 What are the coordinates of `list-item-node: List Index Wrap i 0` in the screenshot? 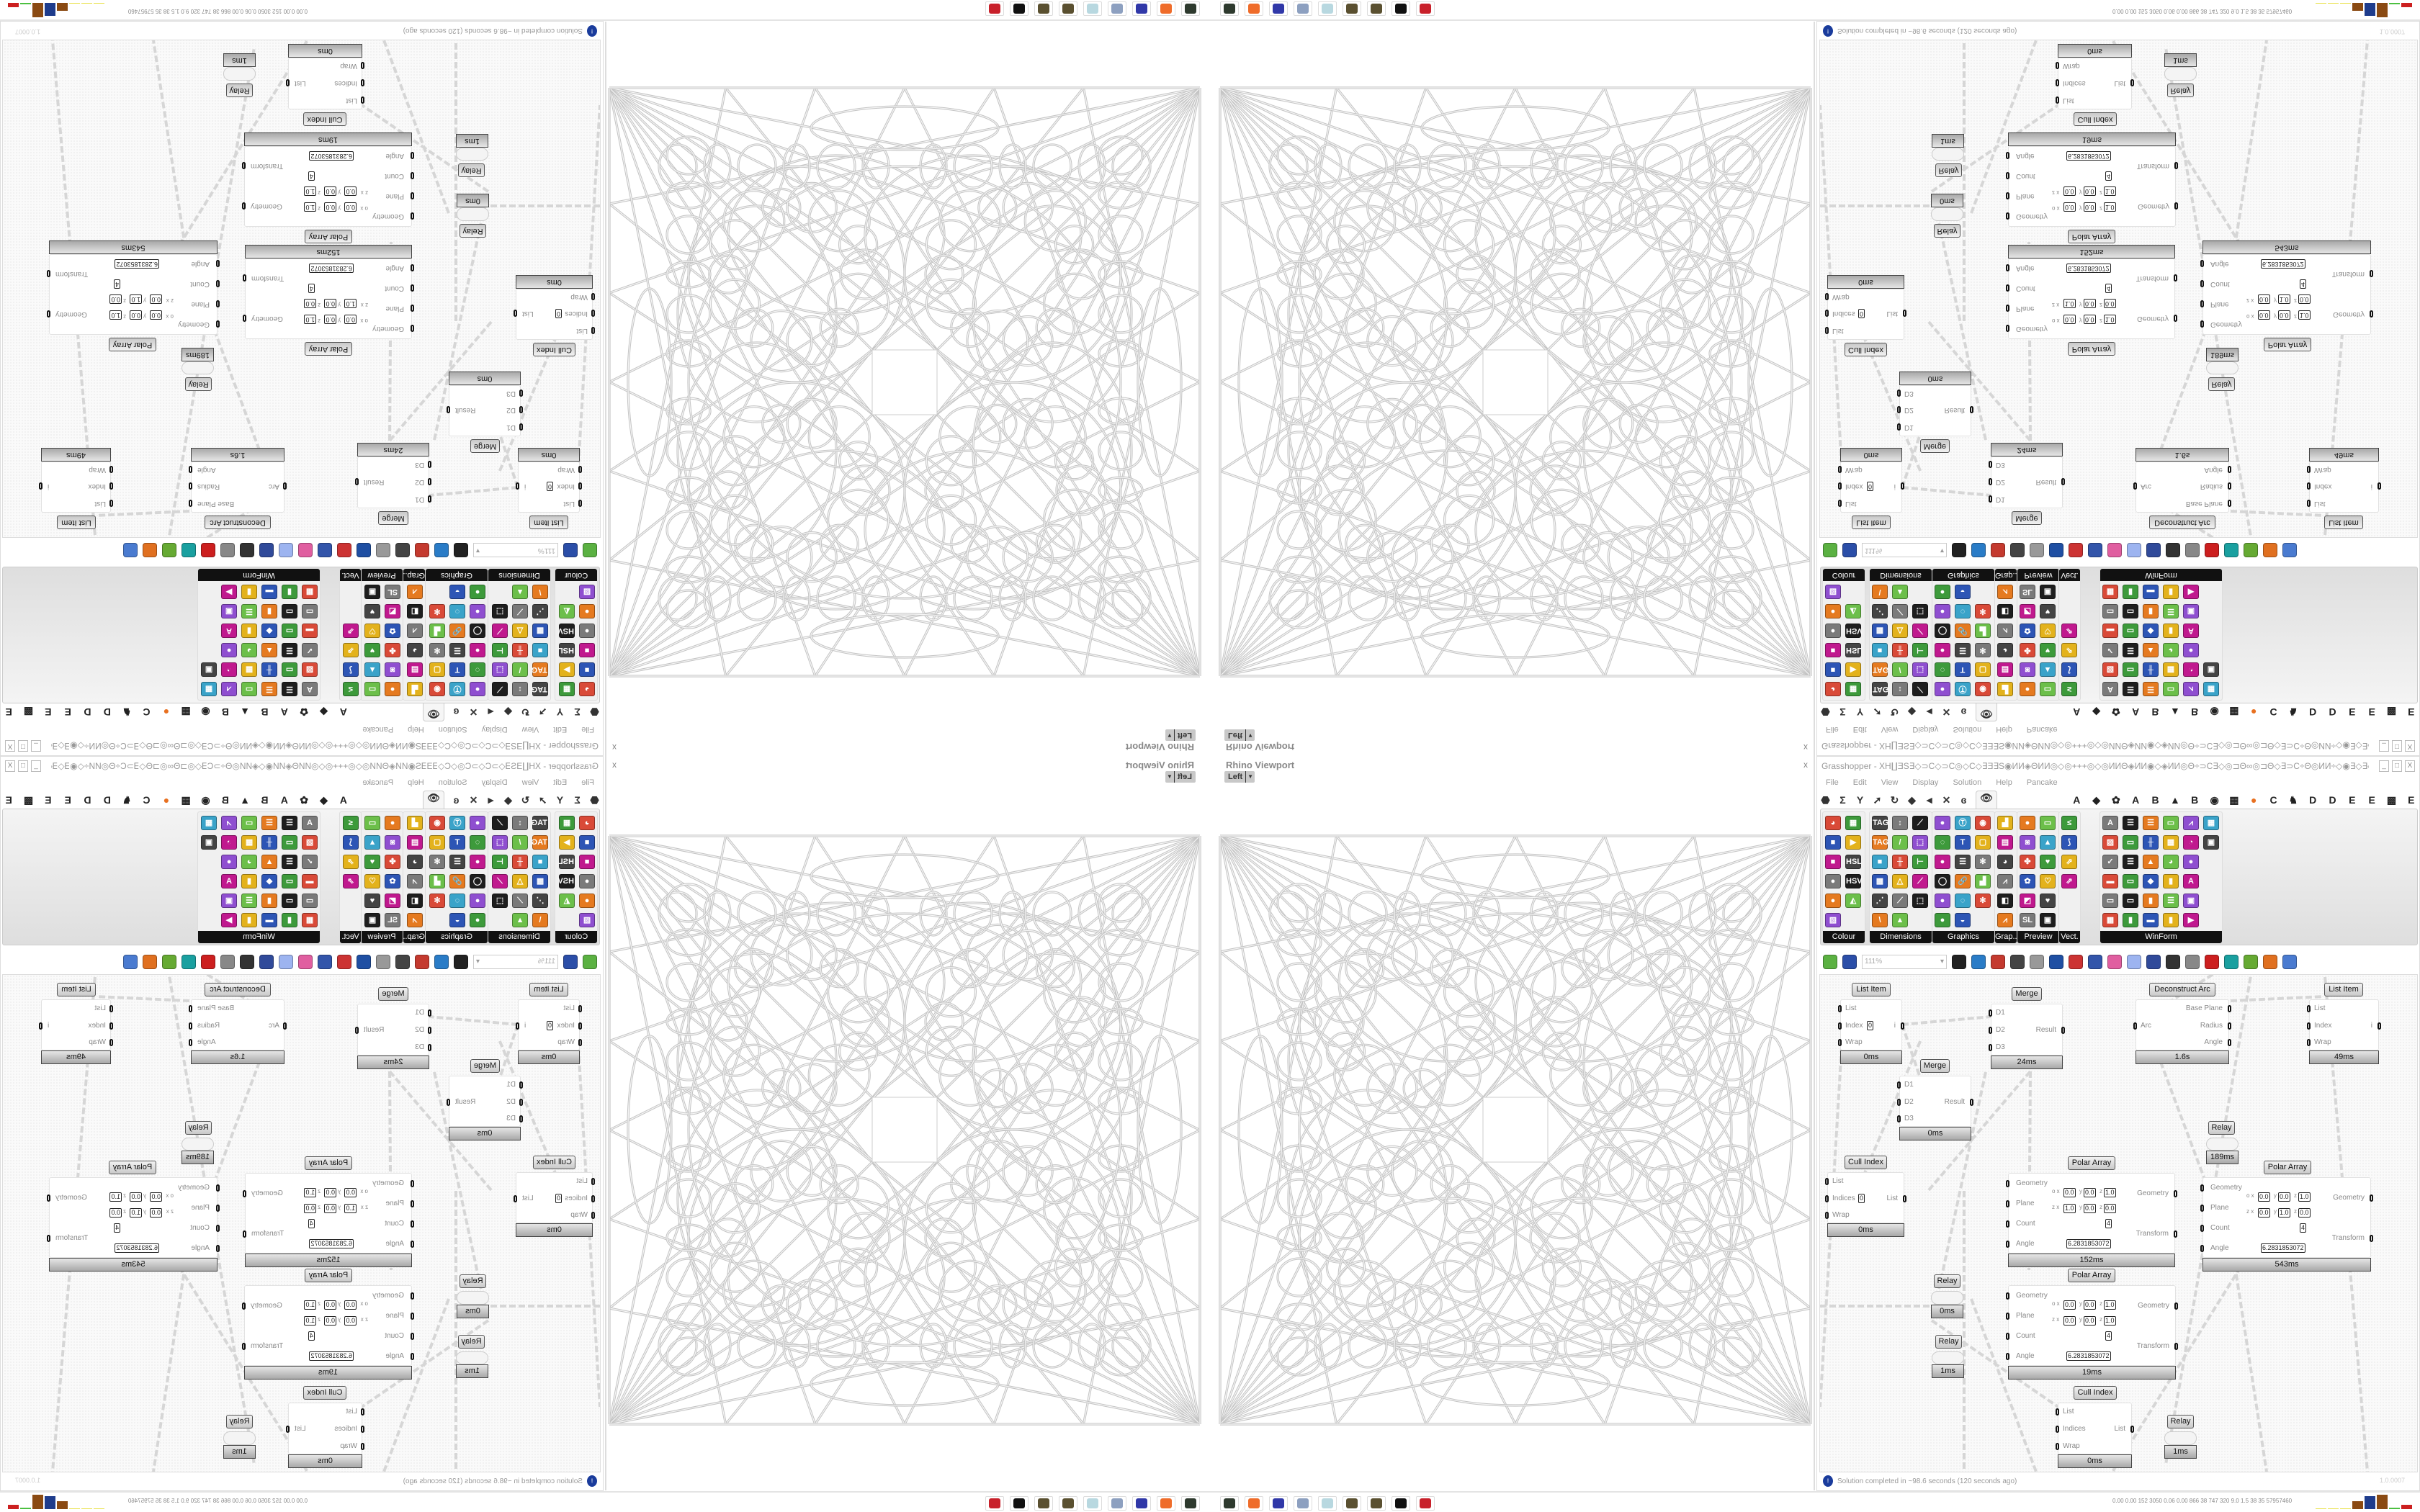 It's located at (549, 1024).